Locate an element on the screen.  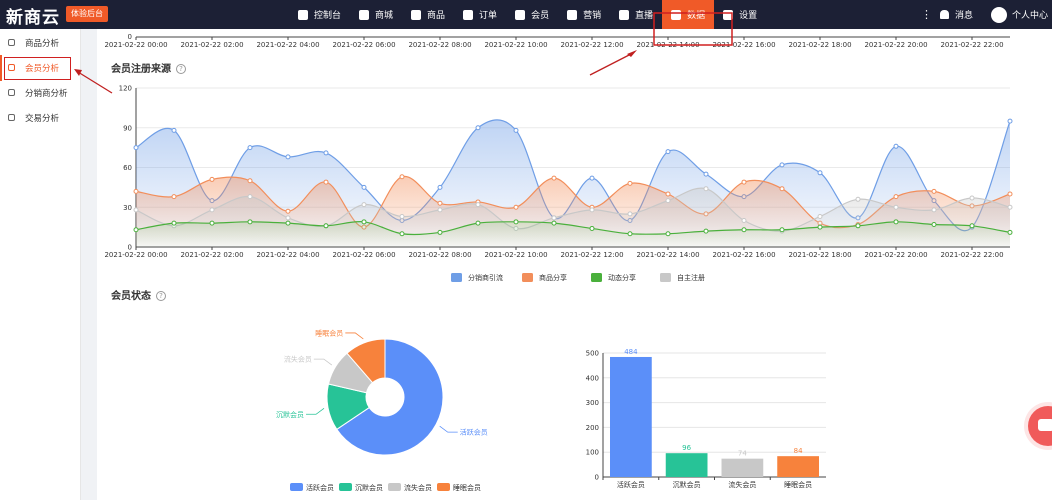
x-tick-label: 2021-02-22 06:00 is located at coordinates (363, 255).